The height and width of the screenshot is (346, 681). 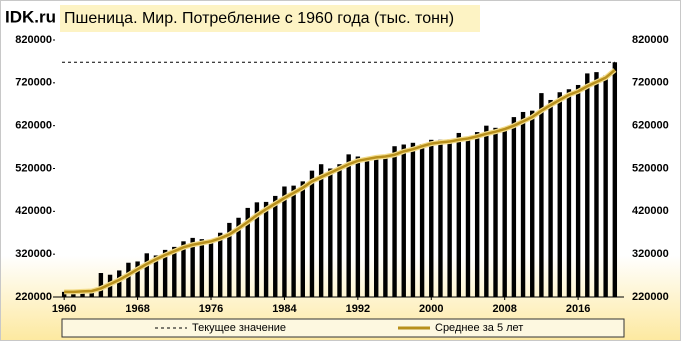 I want to click on y2-tick-label: 320000, so click(x=650, y=254).